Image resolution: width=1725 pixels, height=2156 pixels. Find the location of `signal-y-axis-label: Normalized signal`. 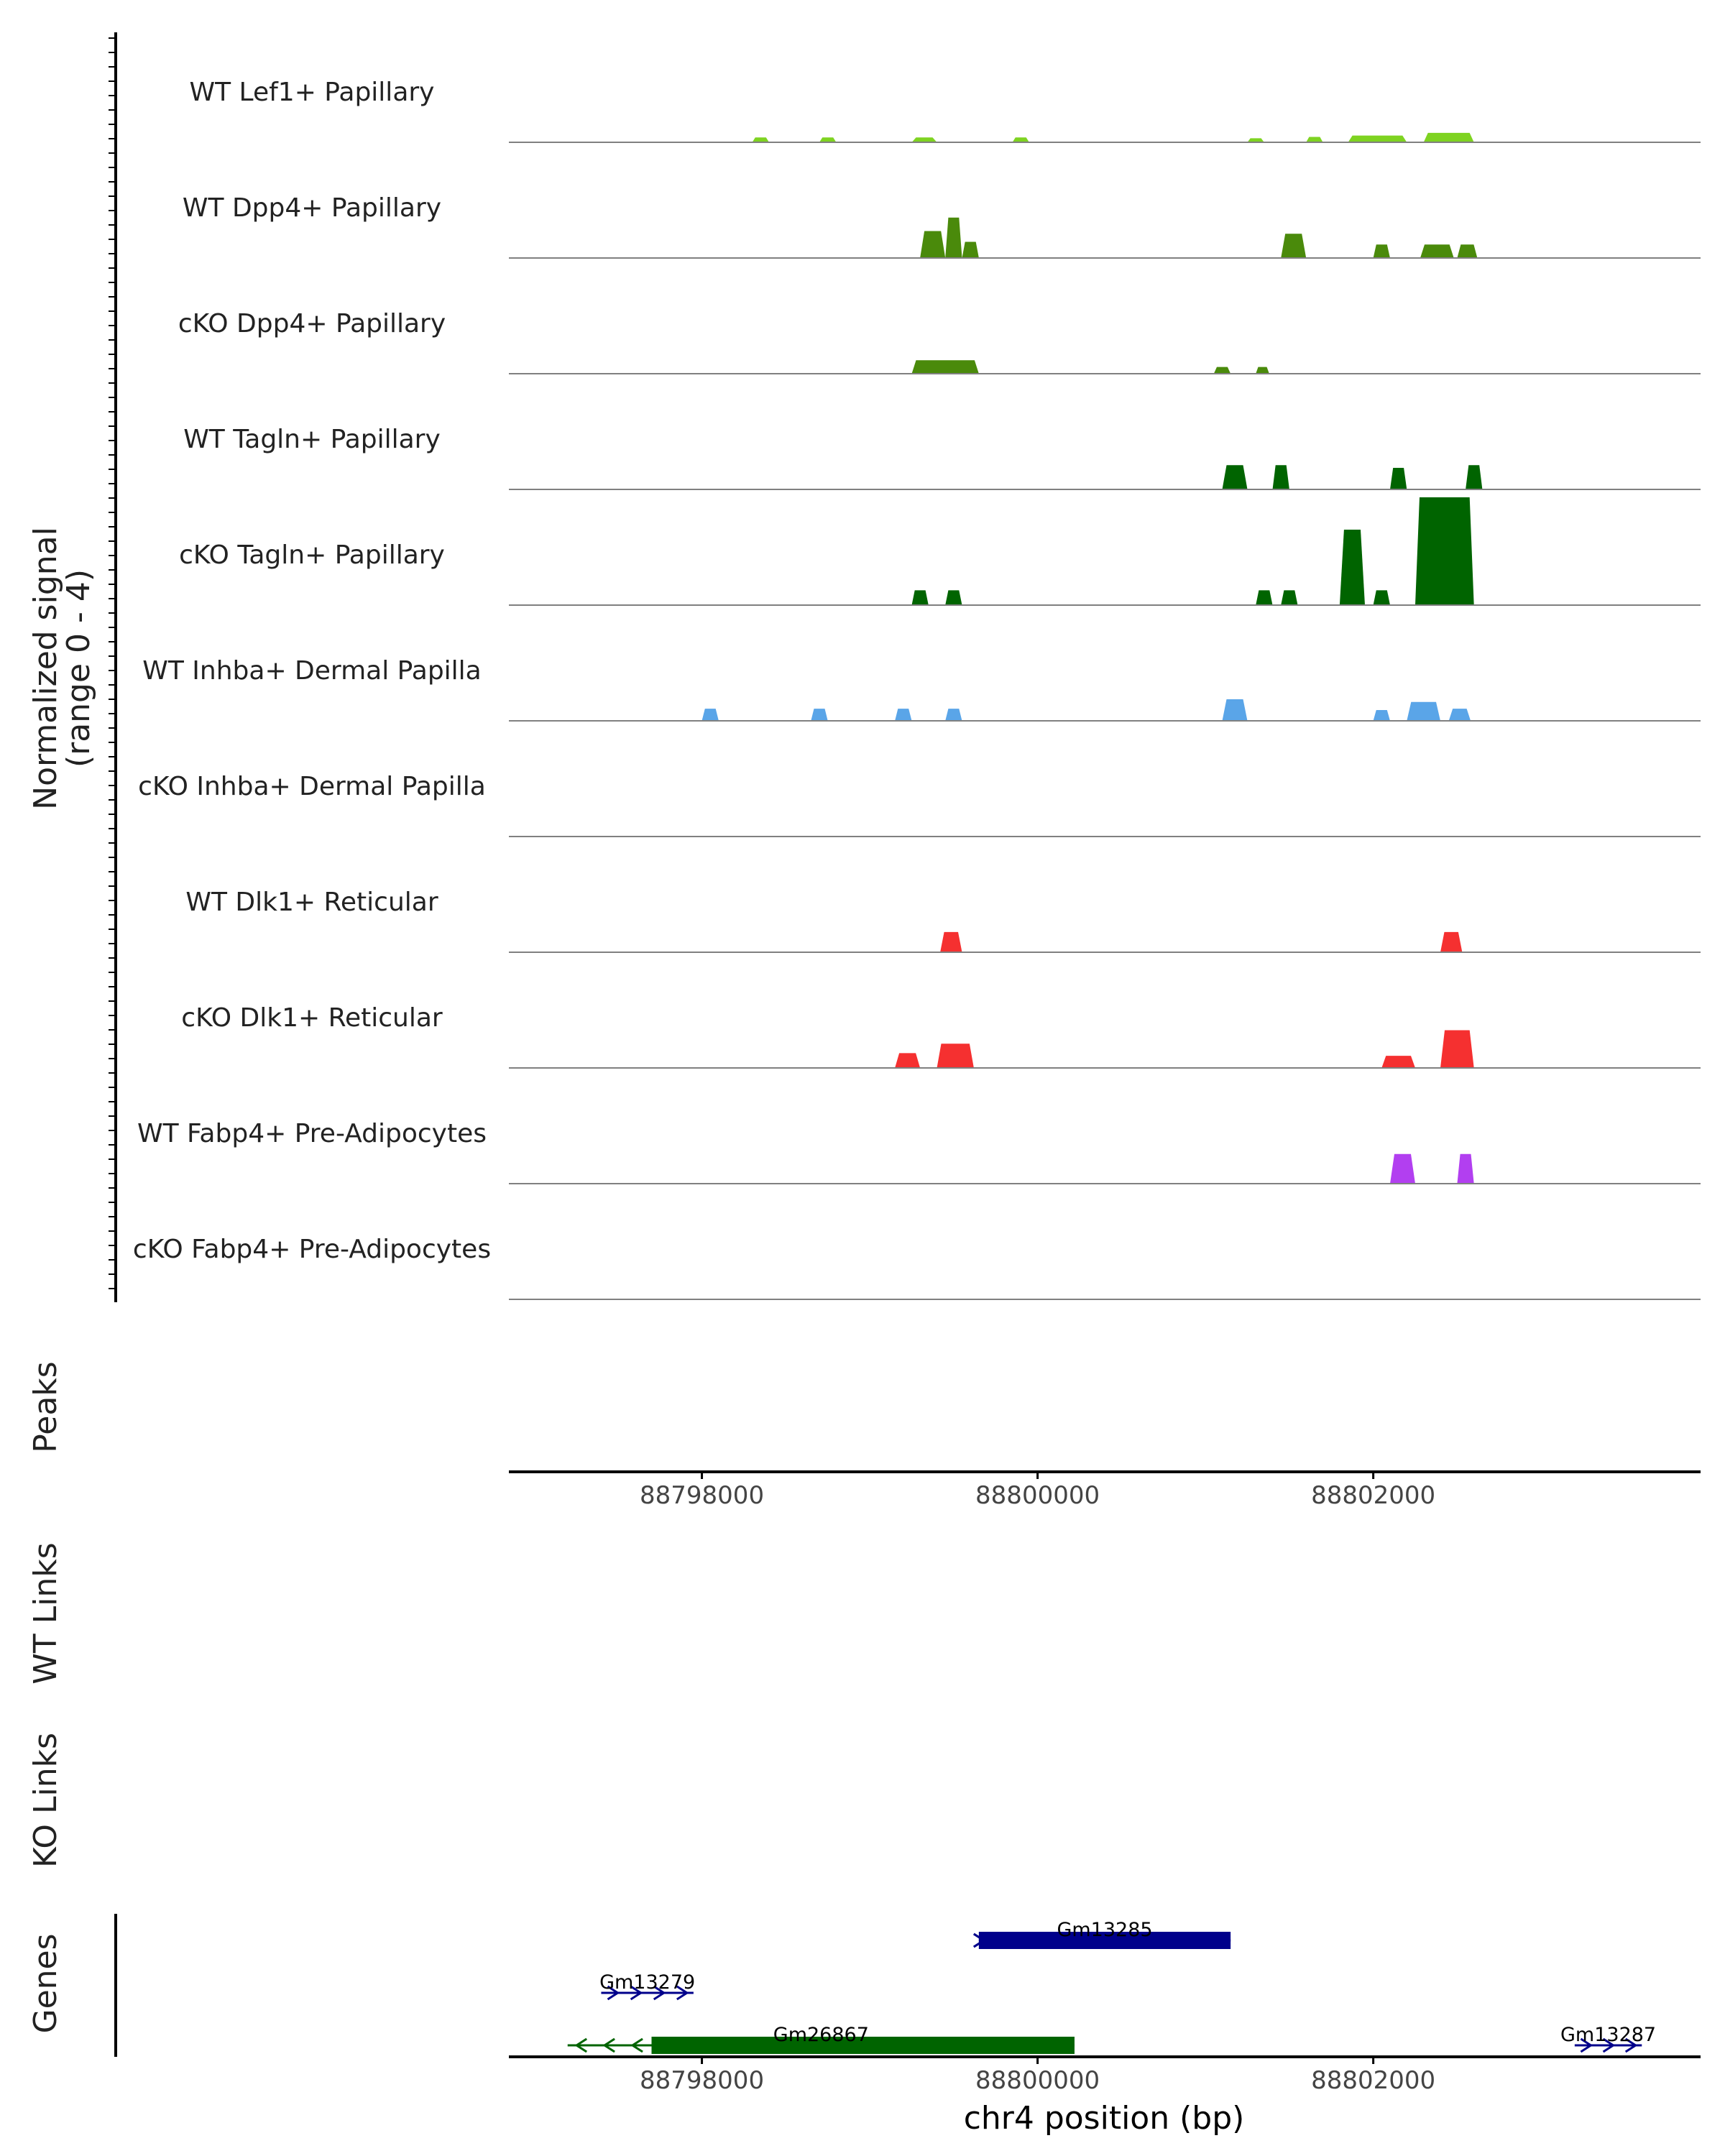

signal-y-axis-label: Normalized signal is located at coordinates (45, 668).